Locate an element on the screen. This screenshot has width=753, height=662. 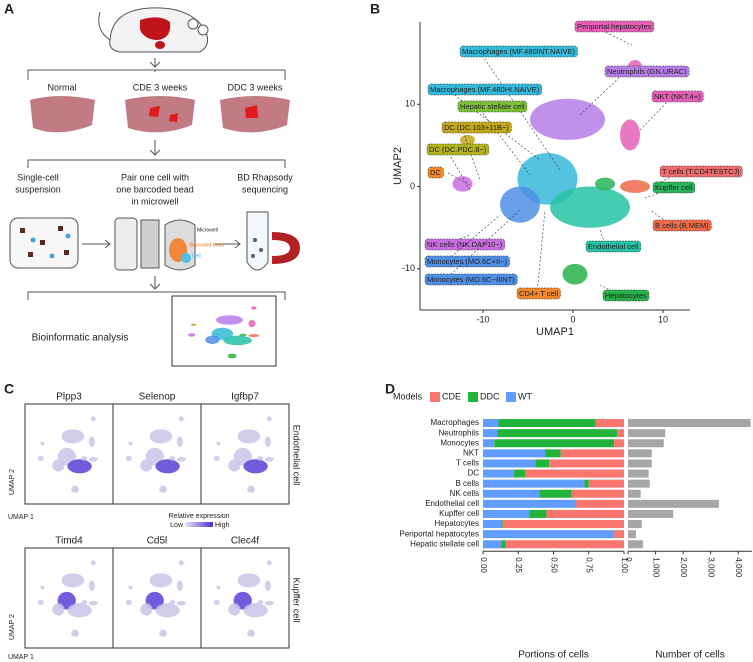
x-axis-label: Portions of cells is located at coordinates (553, 655).